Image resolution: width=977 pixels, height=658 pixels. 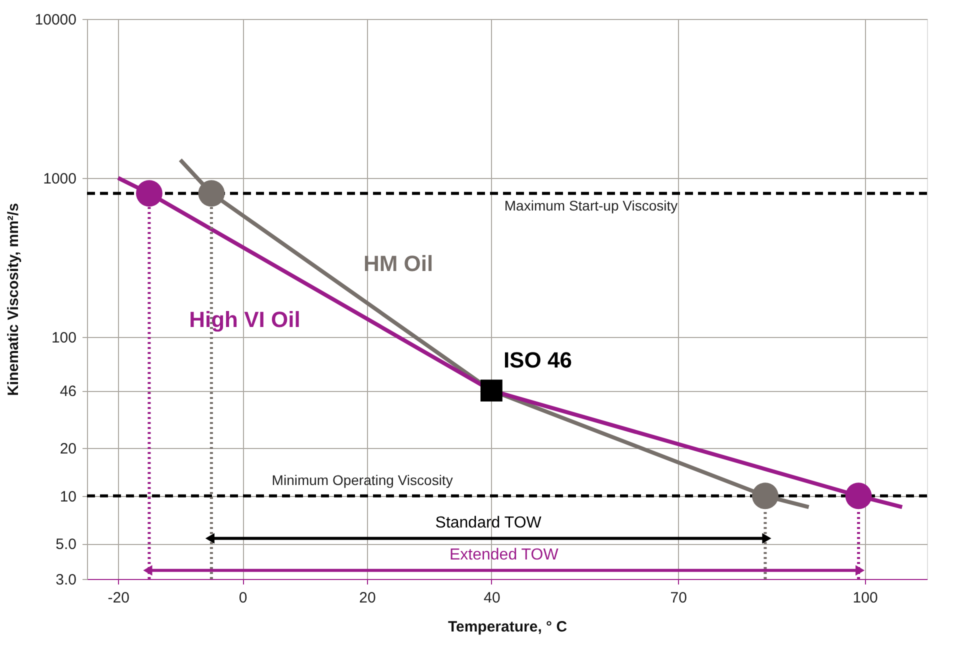 I want to click on series-label: Extended TOW, so click(x=504, y=555).